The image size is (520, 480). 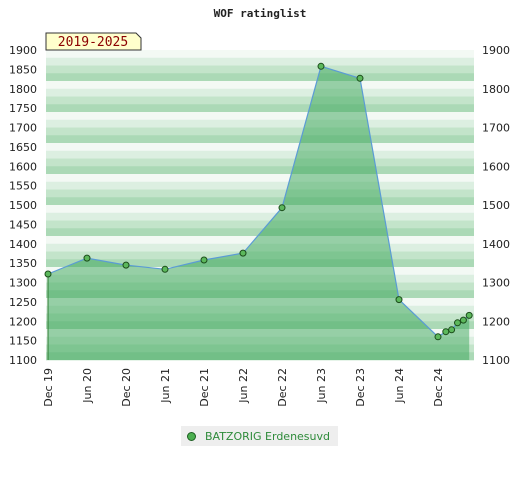 What do you see at coordinates (496, 128) in the screenshot?
I see `y-tick-label-right: 1700` at bounding box center [496, 128].